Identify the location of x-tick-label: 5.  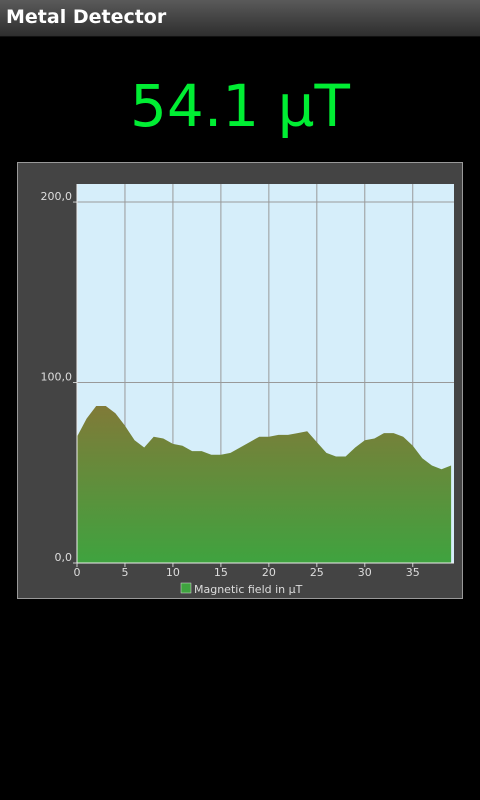
(124, 572).